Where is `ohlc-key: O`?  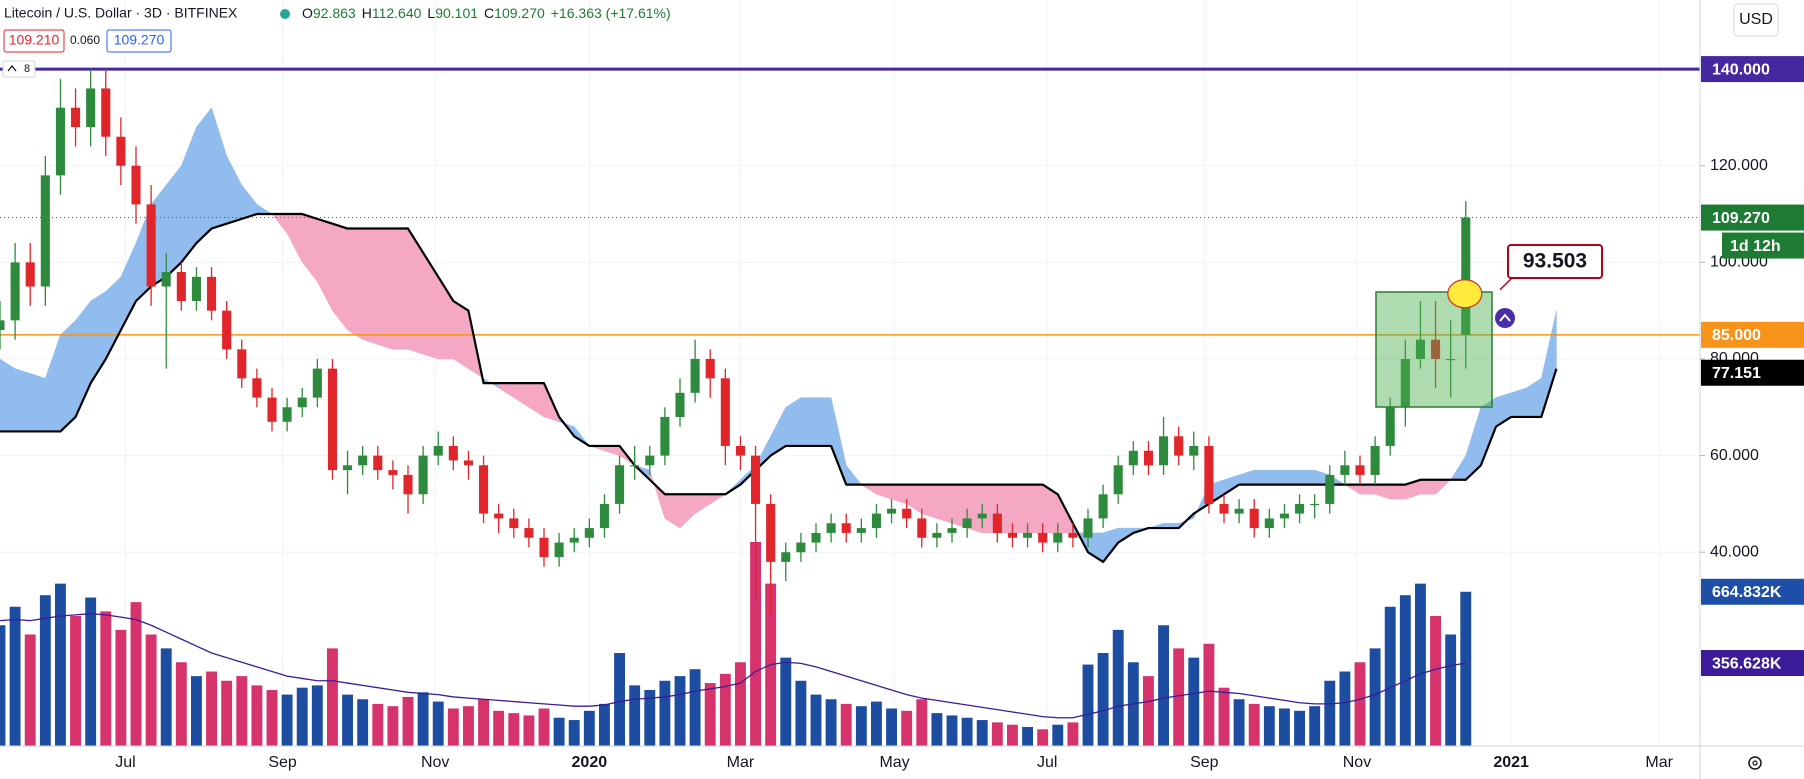 ohlc-key: O is located at coordinates (307, 13).